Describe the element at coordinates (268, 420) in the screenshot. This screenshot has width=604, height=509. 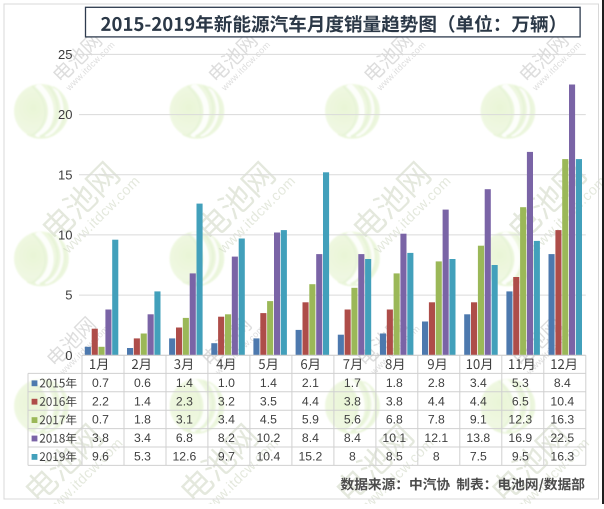
I see `svg-text: 4.5` at that location.